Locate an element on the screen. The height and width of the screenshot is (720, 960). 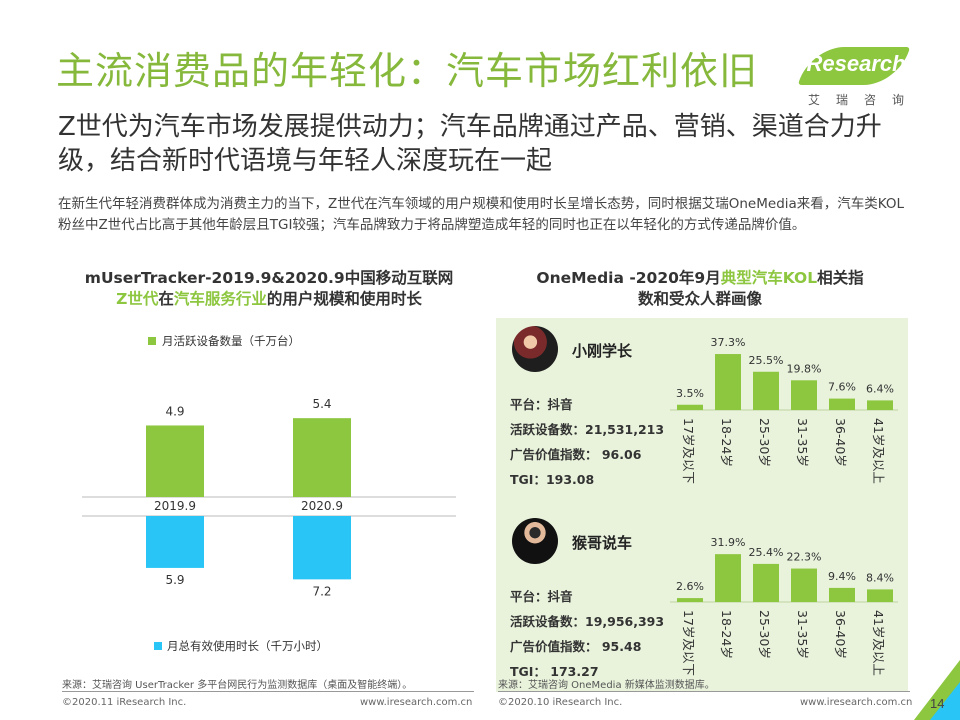
bar-usage-hours-2020.9 is located at coordinates (322, 548).